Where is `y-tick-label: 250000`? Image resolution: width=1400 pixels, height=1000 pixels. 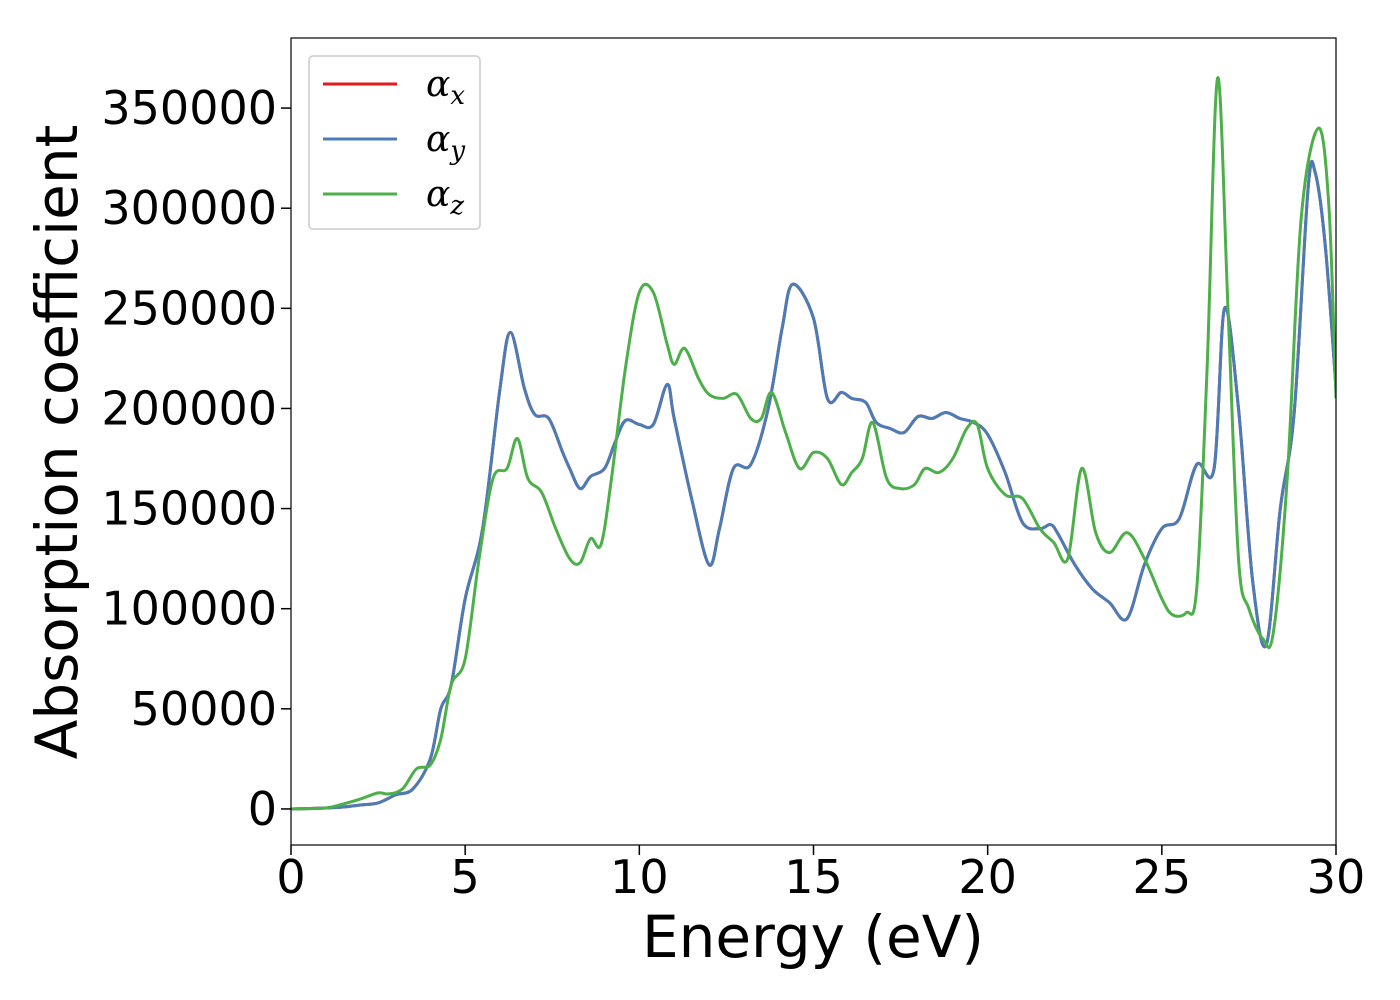
y-tick-label: 250000 is located at coordinates (189, 308).